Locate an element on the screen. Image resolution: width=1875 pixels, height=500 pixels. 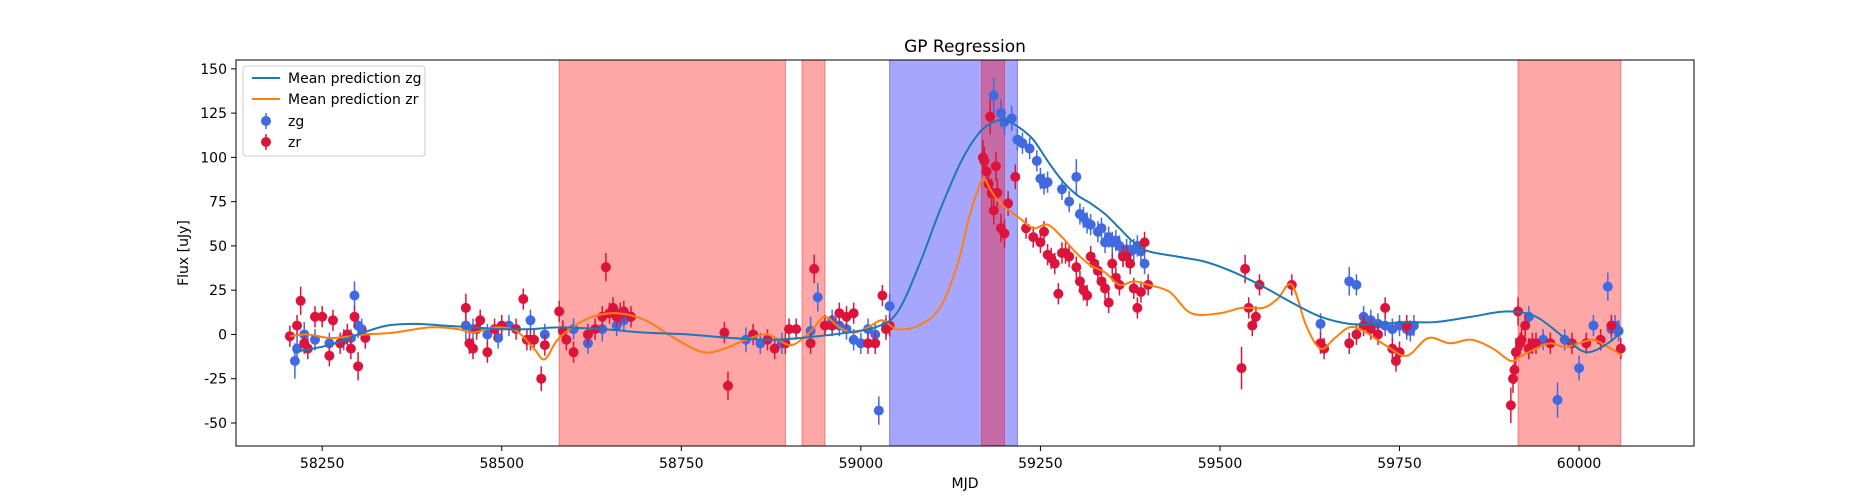
y-axis-ticks: -50 -25 0 25 50 75 100 125 150 is located at coordinates (218, 247).